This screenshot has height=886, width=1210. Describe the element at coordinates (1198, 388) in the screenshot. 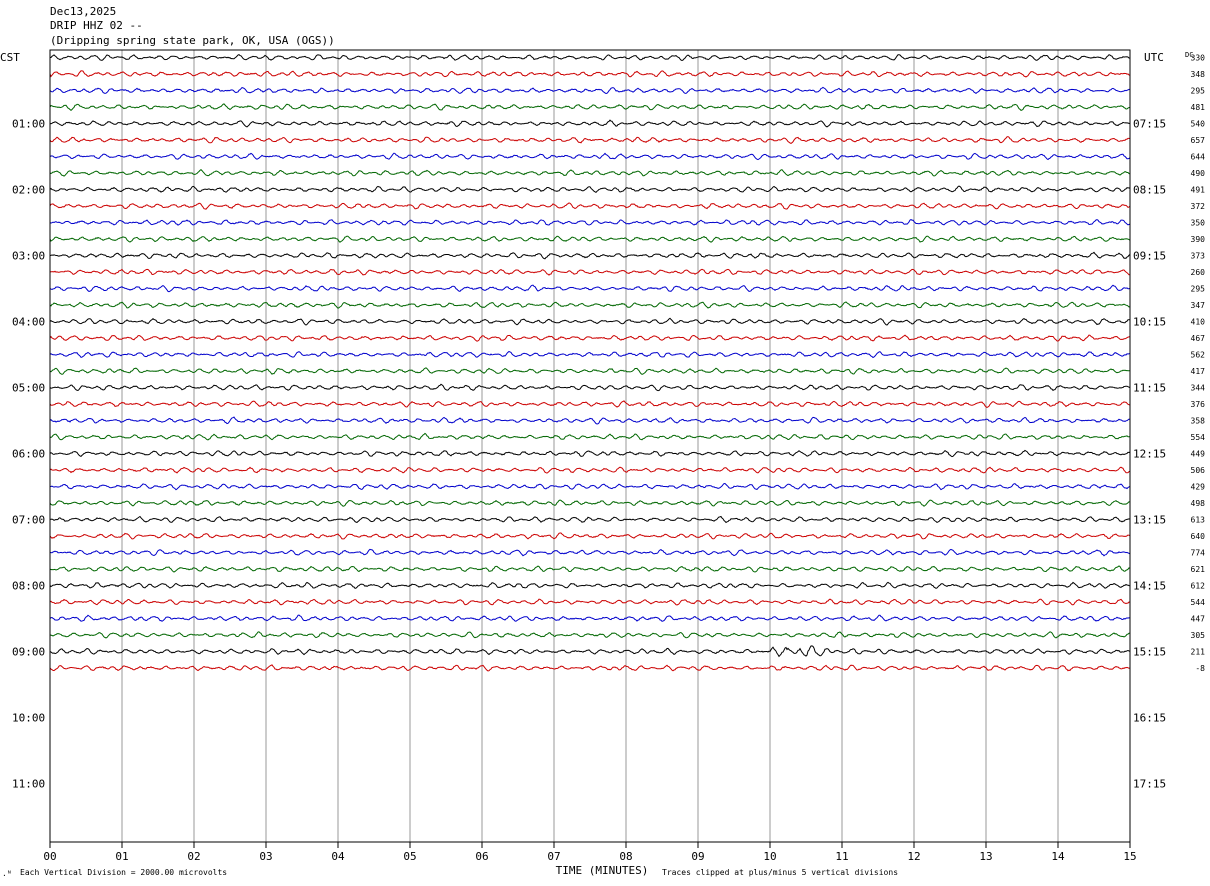

I see `dc-offset-label: 344` at that location.